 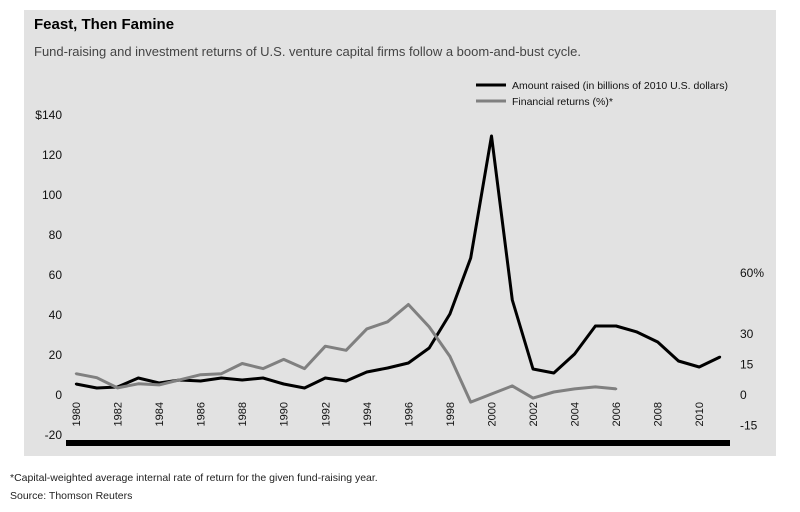 What do you see at coordinates (119, 414) in the screenshot?
I see `x-tick-label: 1982` at bounding box center [119, 414].